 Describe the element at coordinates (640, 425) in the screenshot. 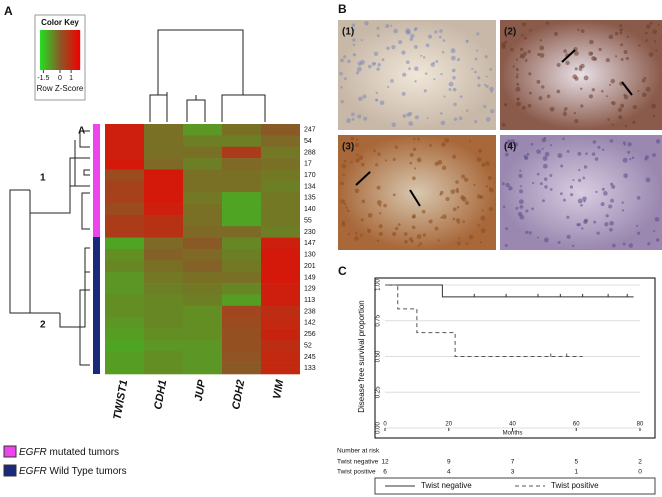

I see `x-tick-label: 80` at that location.